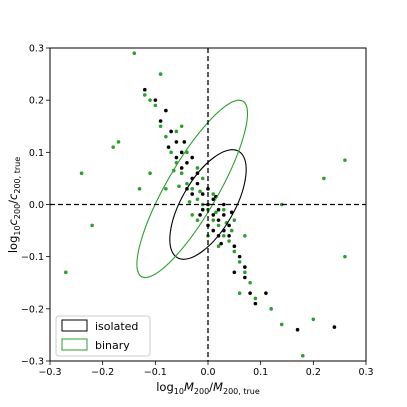  I want to click on y-tick-label: 0.1, so click(36, 153).